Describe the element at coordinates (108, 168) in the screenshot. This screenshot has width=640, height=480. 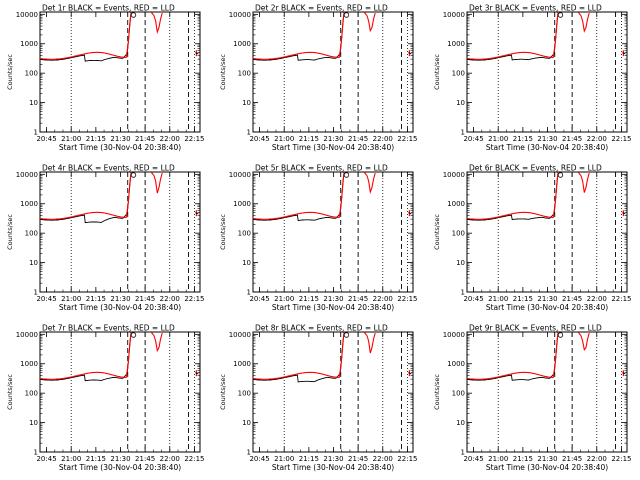
I see `panel-title: Det 4r BLACK = Events, RED = LLD` at that location.